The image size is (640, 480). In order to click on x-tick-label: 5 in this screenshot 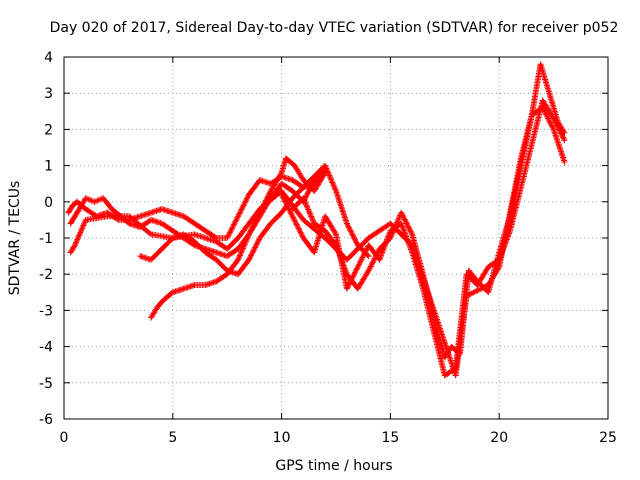, I will do `click(172, 438)`.